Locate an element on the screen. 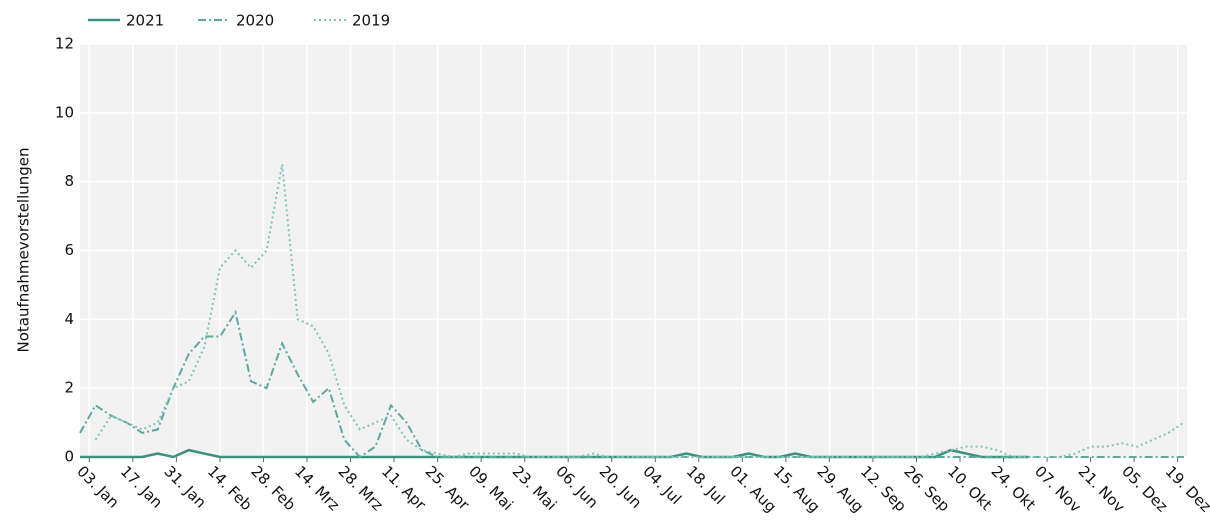  x-tick-label: 25. Apr is located at coordinates (448, 488).